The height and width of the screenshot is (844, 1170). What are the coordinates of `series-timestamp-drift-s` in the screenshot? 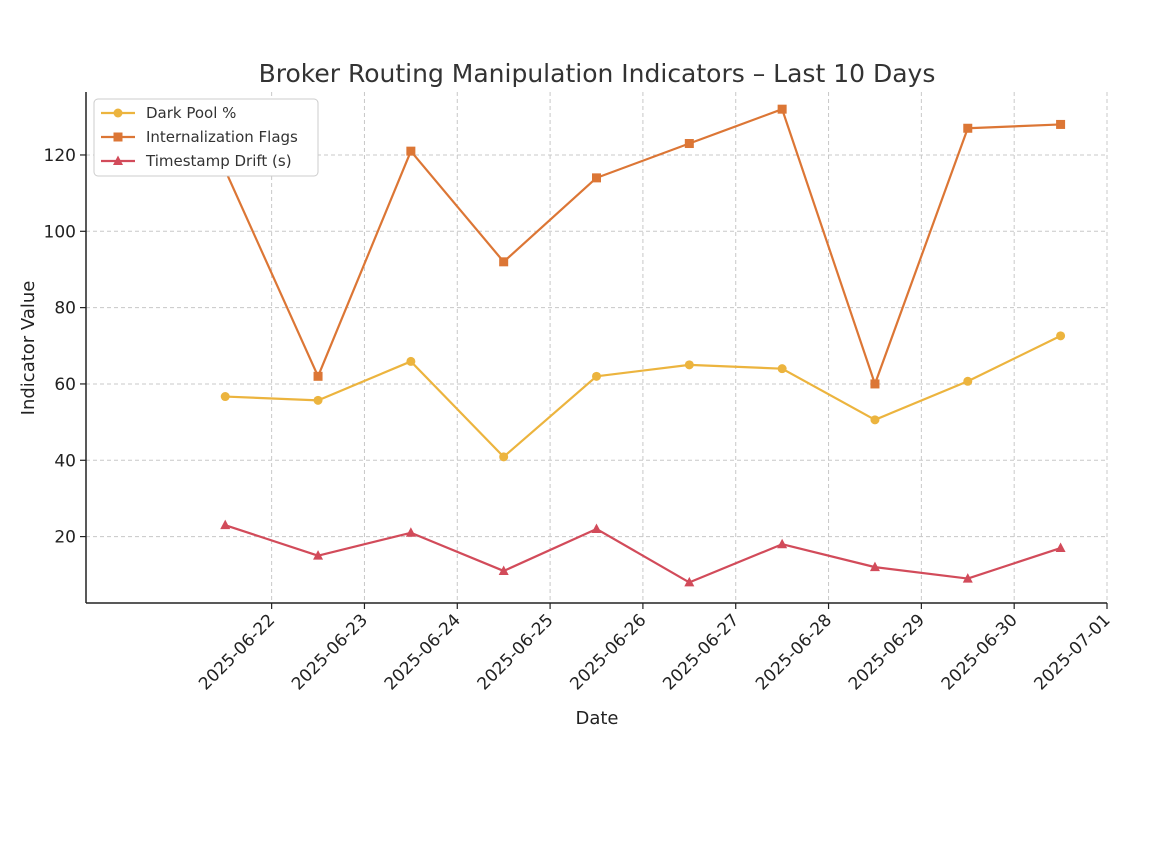 It's located at (643, 553).